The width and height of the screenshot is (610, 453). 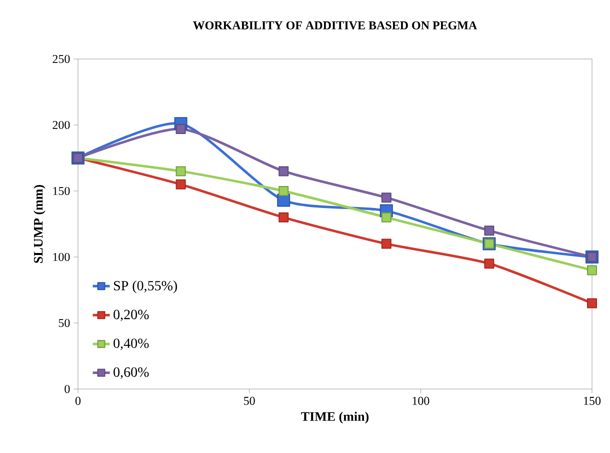 What do you see at coordinates (40, 224) in the screenshot?
I see `y-axis-title: SLUMP (mm)` at bounding box center [40, 224].